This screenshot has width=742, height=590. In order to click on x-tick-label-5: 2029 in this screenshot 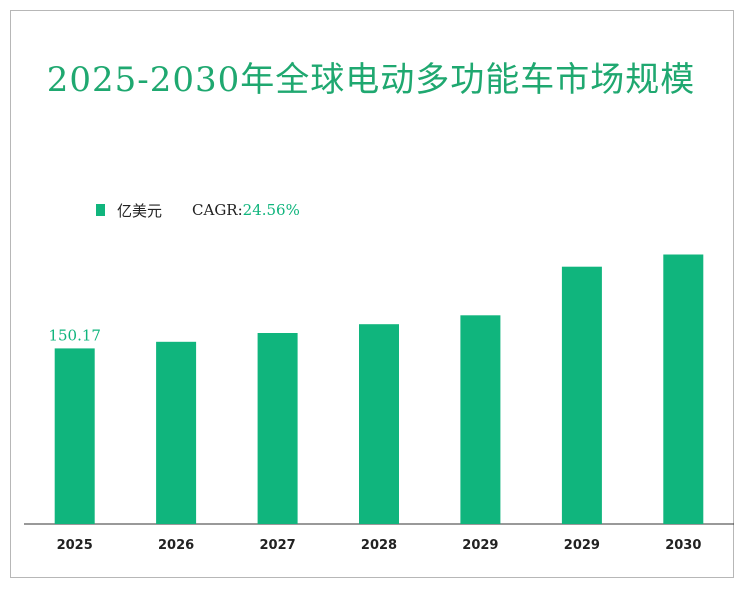, I will do `click(582, 545)`.